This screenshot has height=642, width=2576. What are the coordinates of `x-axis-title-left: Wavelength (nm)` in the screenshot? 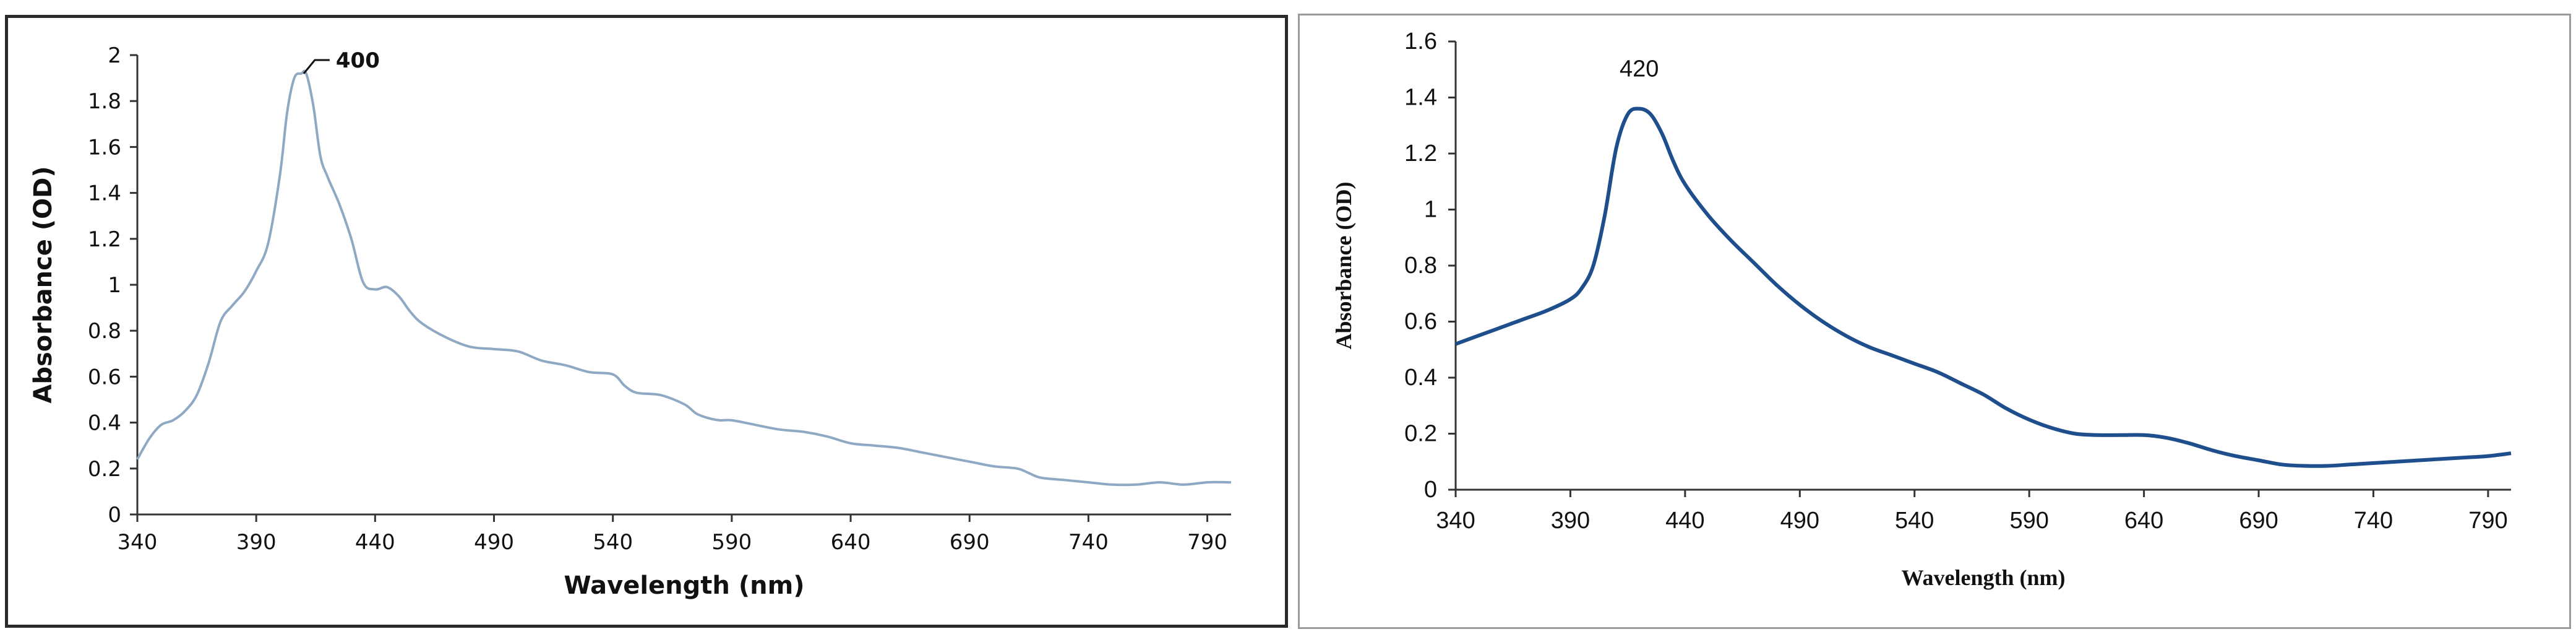 It's located at (684, 585).